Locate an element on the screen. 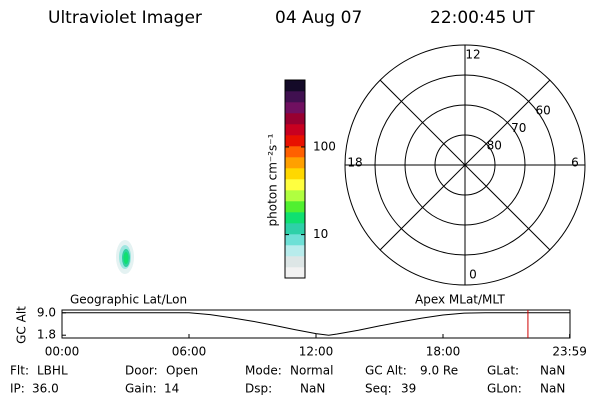 This screenshot has width=600, height=400. field-label: Gain: is located at coordinates (141, 389).